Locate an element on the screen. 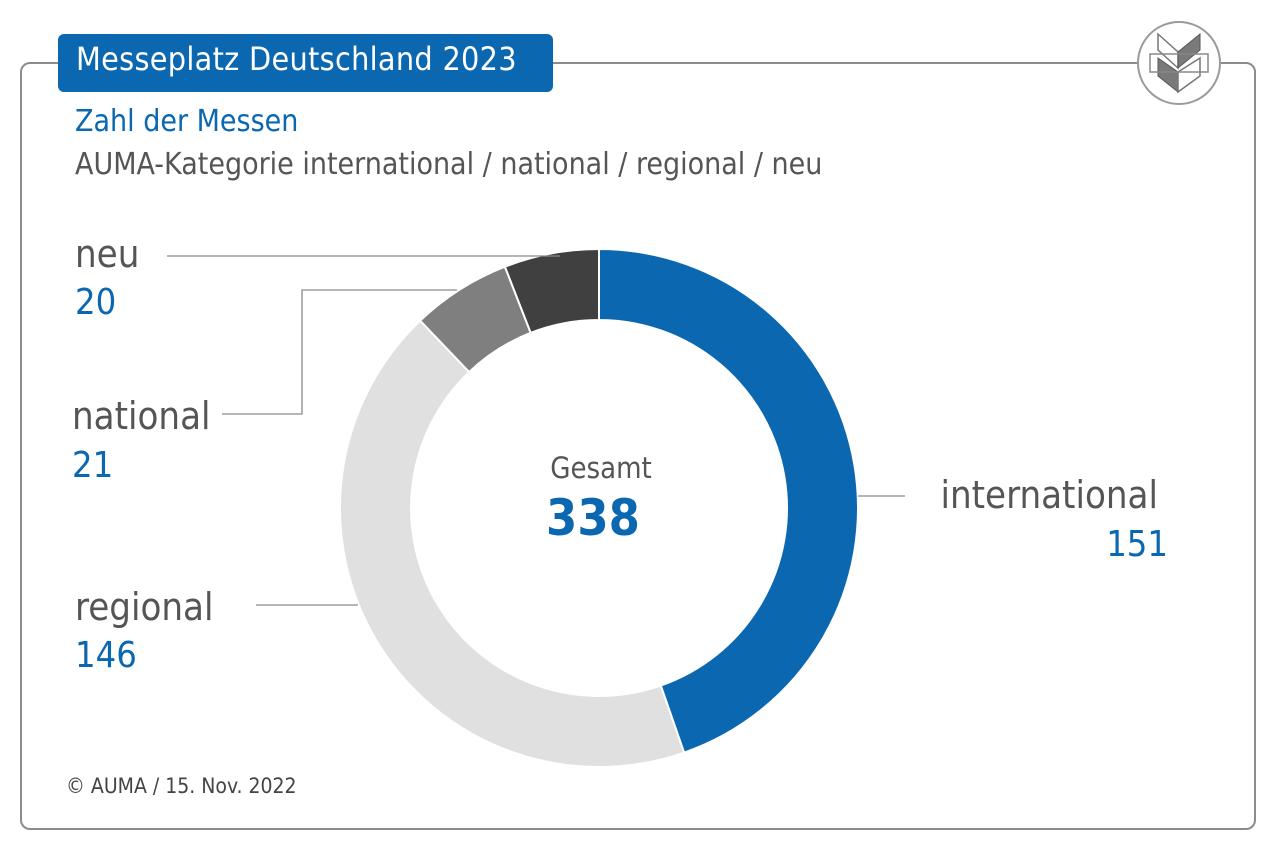 This screenshot has height=853, width=1280. title-banner is located at coordinates (305, 63).